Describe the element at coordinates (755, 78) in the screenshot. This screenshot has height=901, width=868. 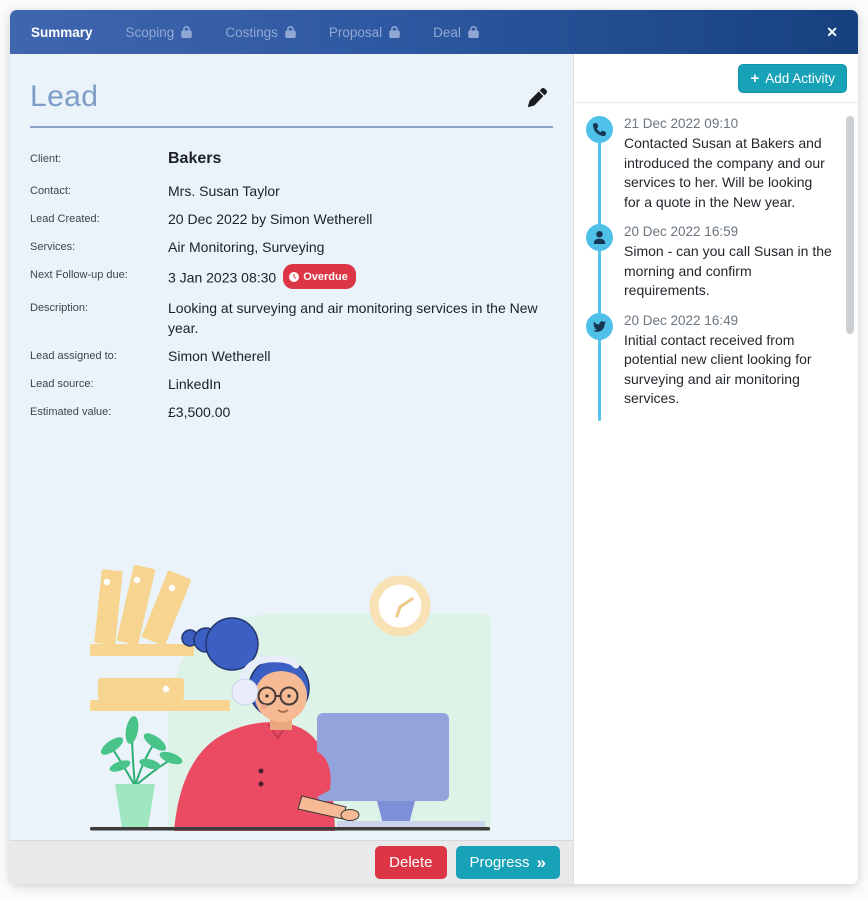
I see `plus-icon: +` at that location.